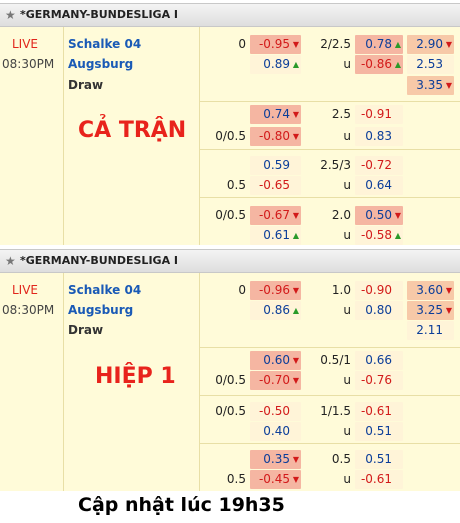  I want to click on odds-cell: -0.90, so click(379, 290).